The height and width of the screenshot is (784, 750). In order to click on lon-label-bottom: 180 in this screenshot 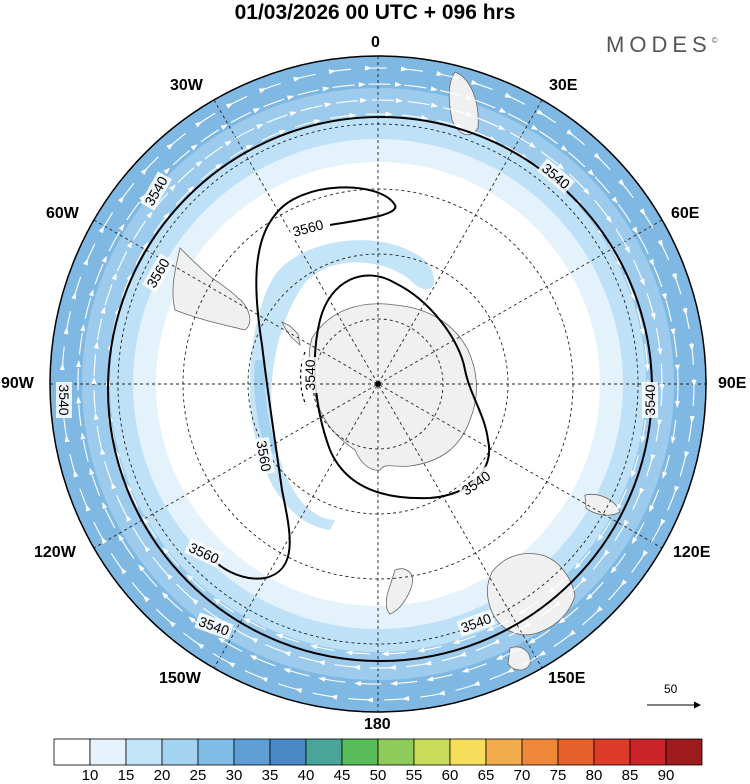, I will do `click(377, 724)`.